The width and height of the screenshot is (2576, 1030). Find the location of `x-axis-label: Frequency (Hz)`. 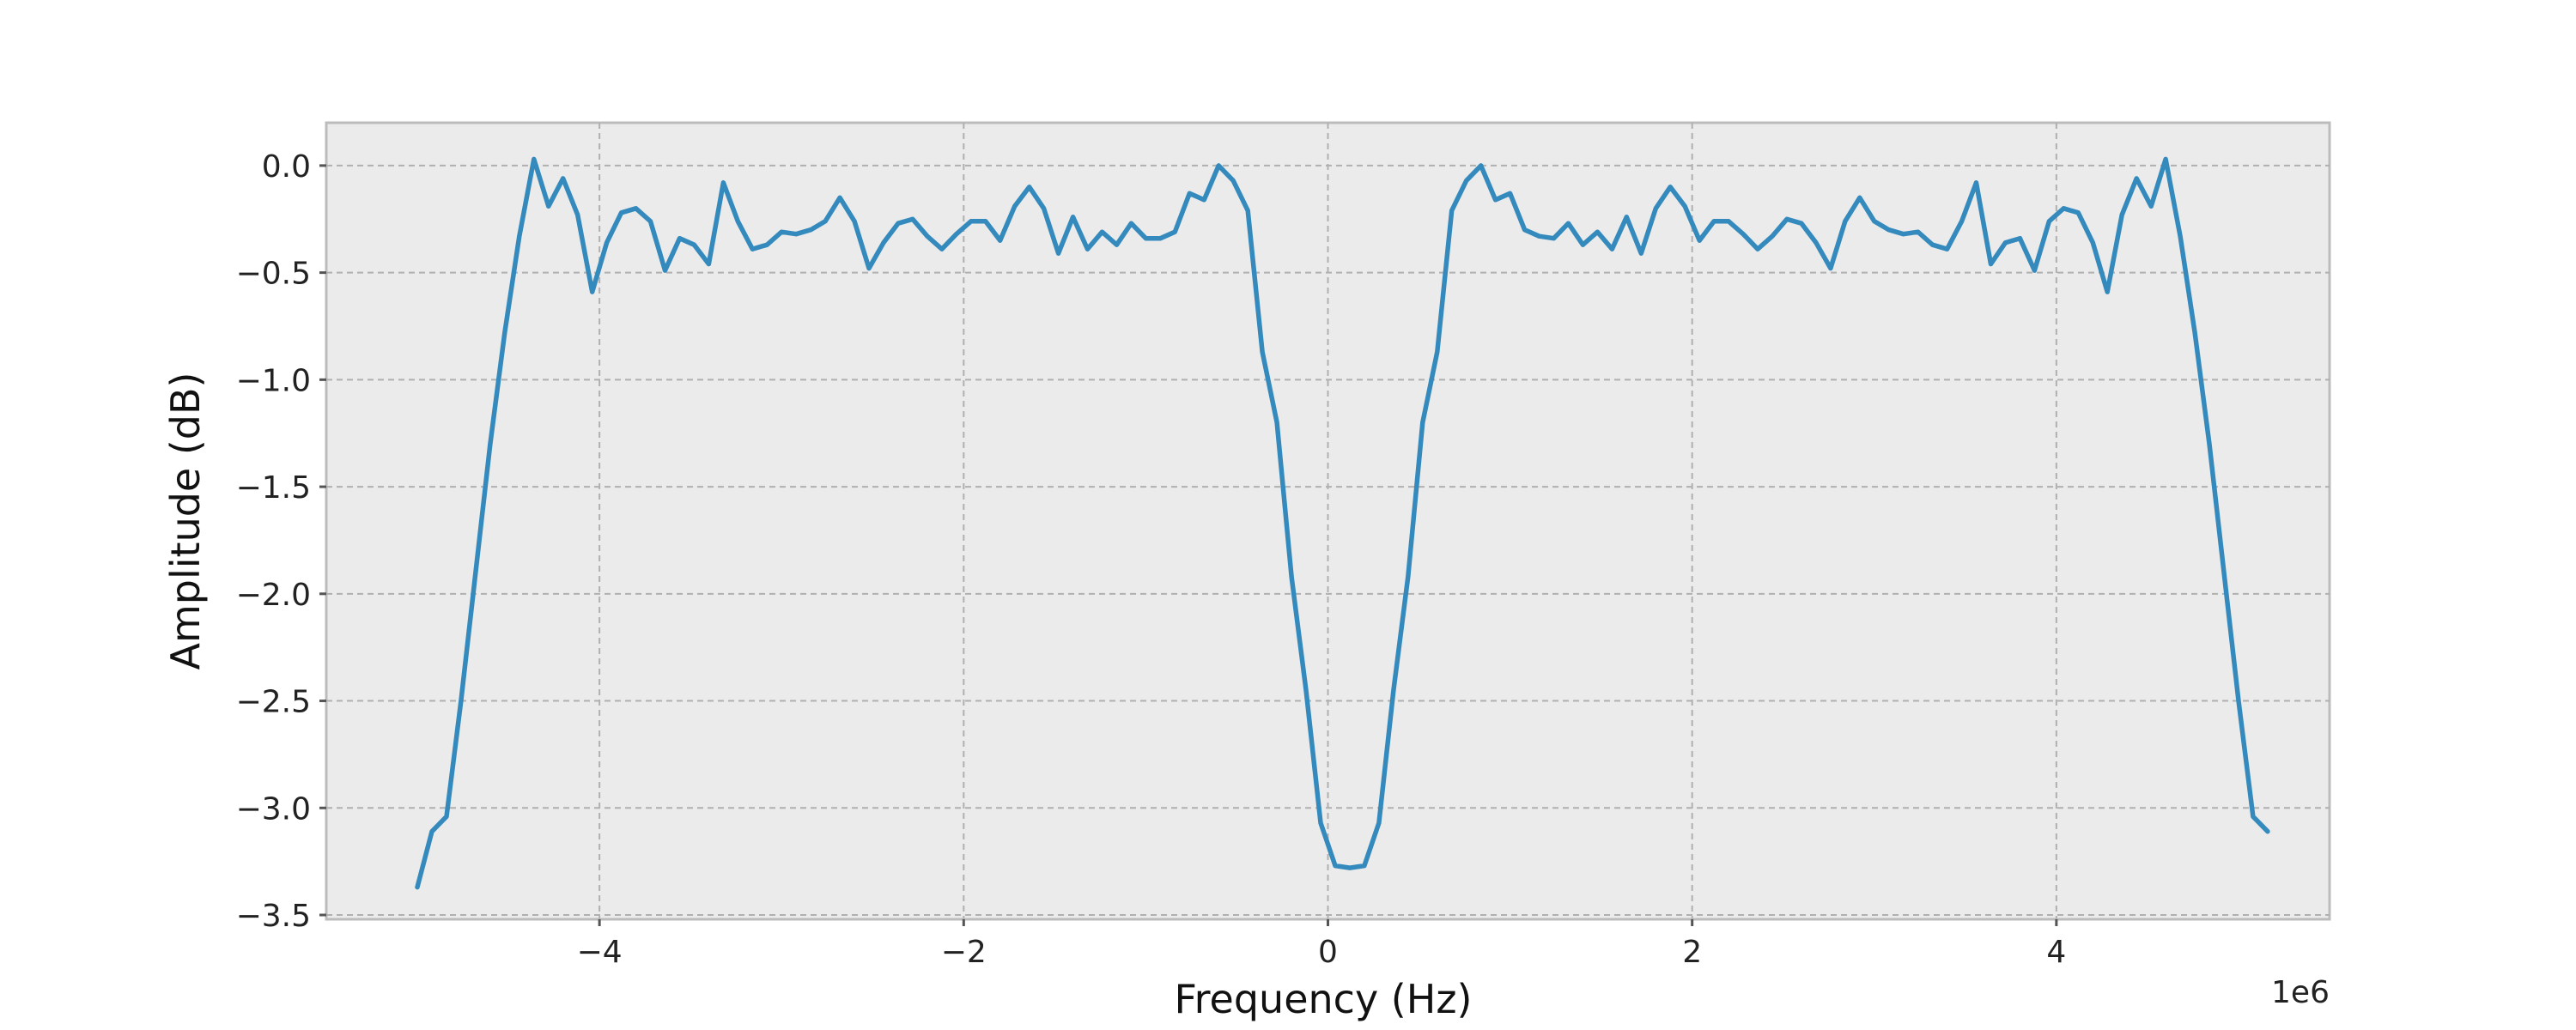

x-axis-label: Frequency (Hz) is located at coordinates (1324, 999).